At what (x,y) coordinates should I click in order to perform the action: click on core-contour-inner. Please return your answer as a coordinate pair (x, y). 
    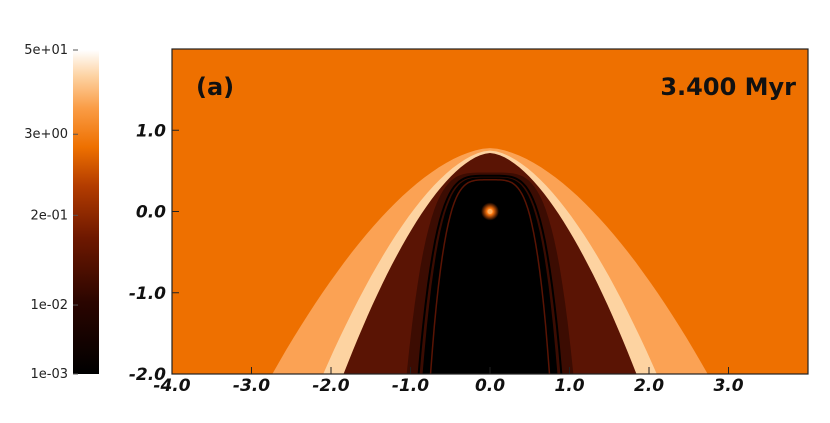
    Looking at the image, I should click on (490, 276).